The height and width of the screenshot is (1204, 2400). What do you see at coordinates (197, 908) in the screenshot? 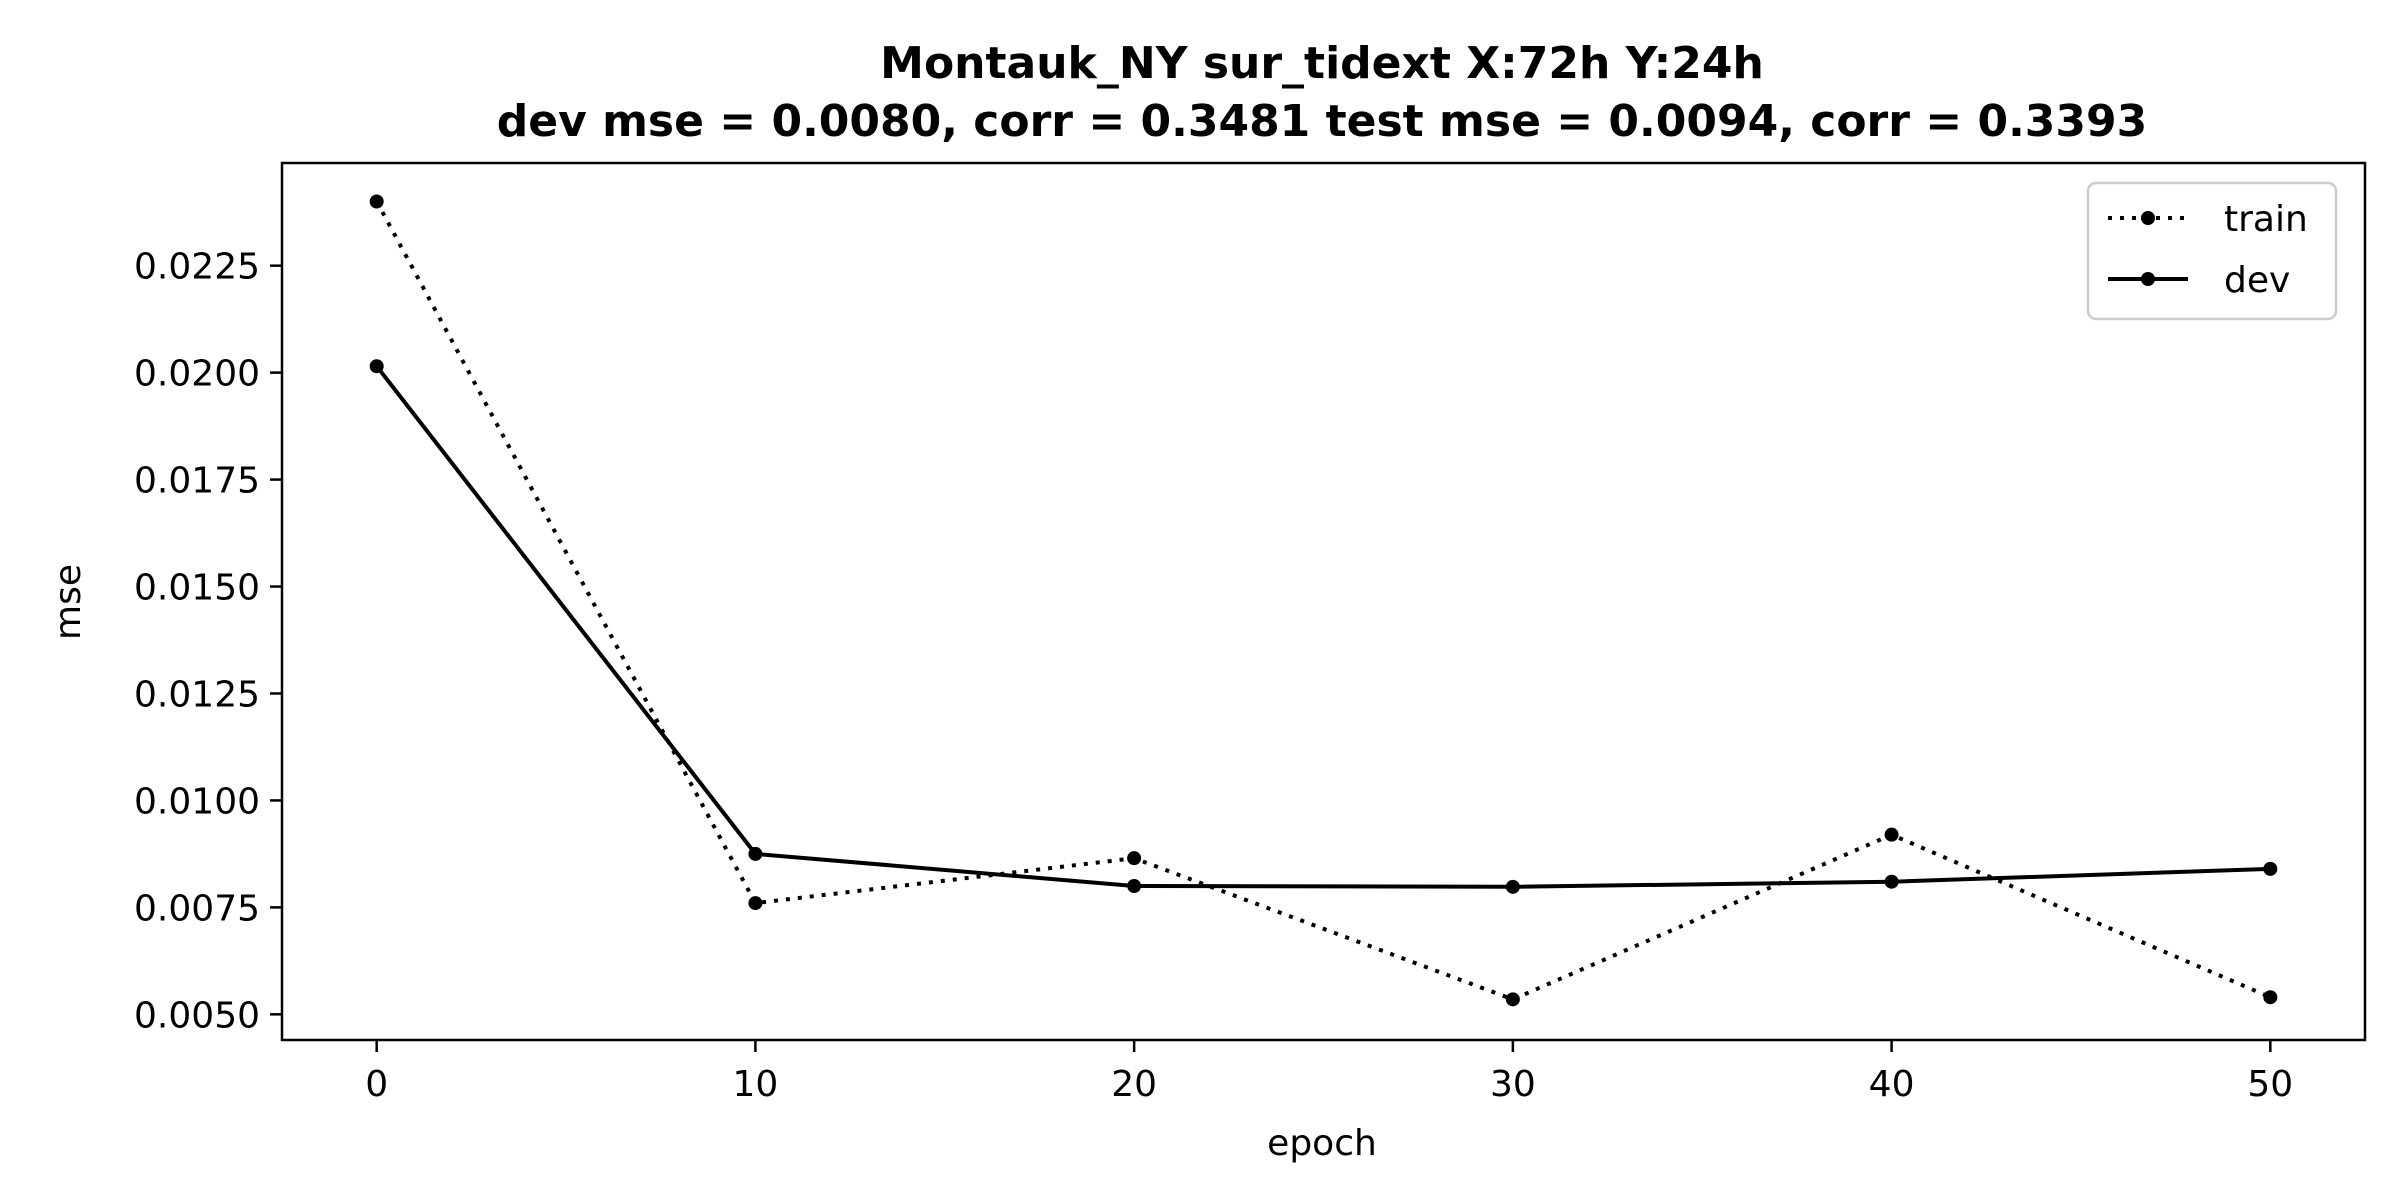
I see `y-tick-label: 0.0075` at bounding box center [197, 908].